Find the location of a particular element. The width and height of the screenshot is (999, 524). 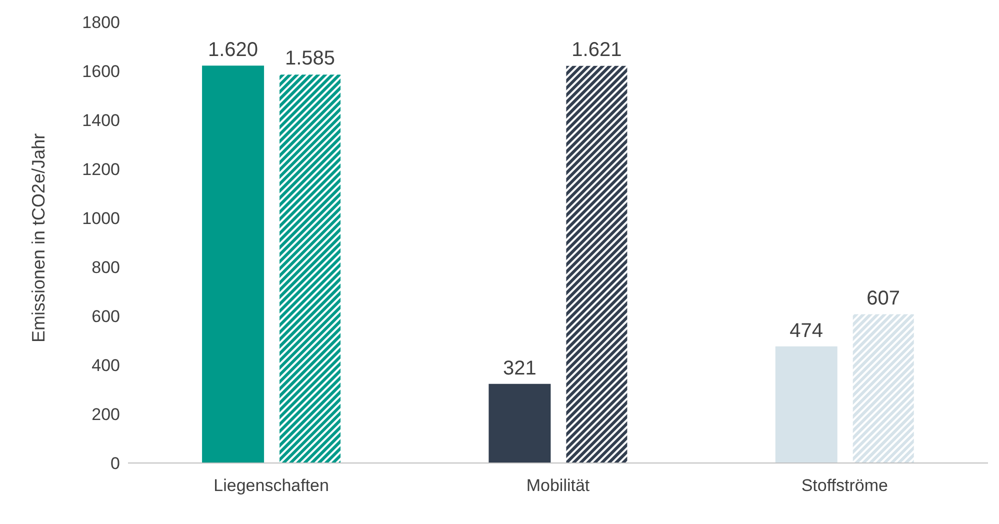

y-tick-label: 200 is located at coordinates (106, 414).